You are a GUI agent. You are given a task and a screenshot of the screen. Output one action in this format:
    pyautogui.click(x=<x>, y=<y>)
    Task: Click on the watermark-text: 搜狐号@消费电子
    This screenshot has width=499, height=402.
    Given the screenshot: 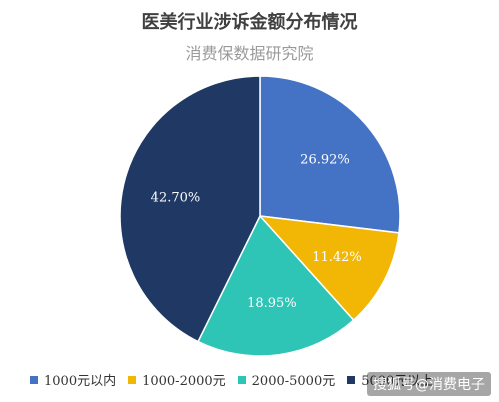 What is the action you would take?
    pyautogui.click(x=429, y=384)
    